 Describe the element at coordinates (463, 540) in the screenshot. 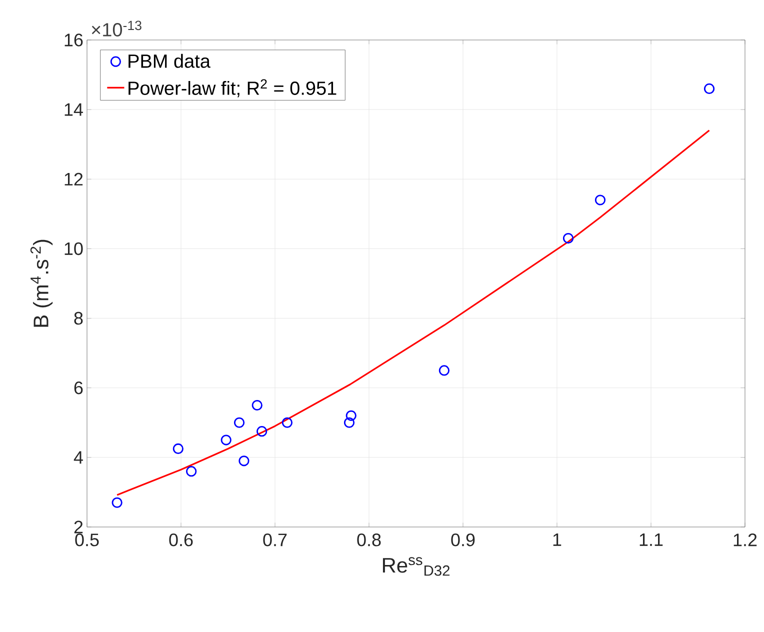

I see `x-tick-label: 0.9` at that location.